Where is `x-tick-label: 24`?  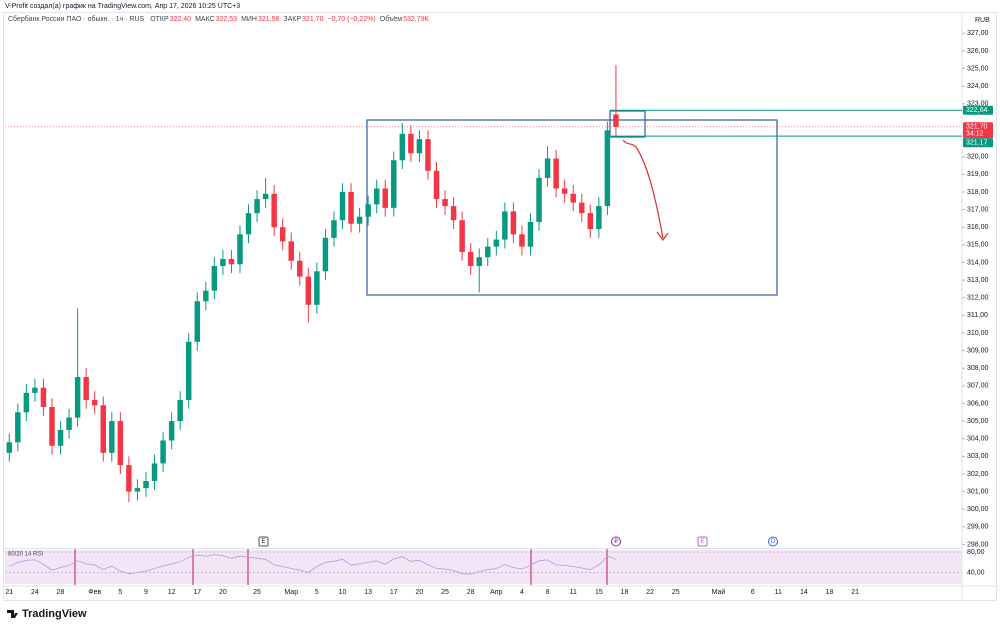 x-tick-label: 24 is located at coordinates (35, 592).